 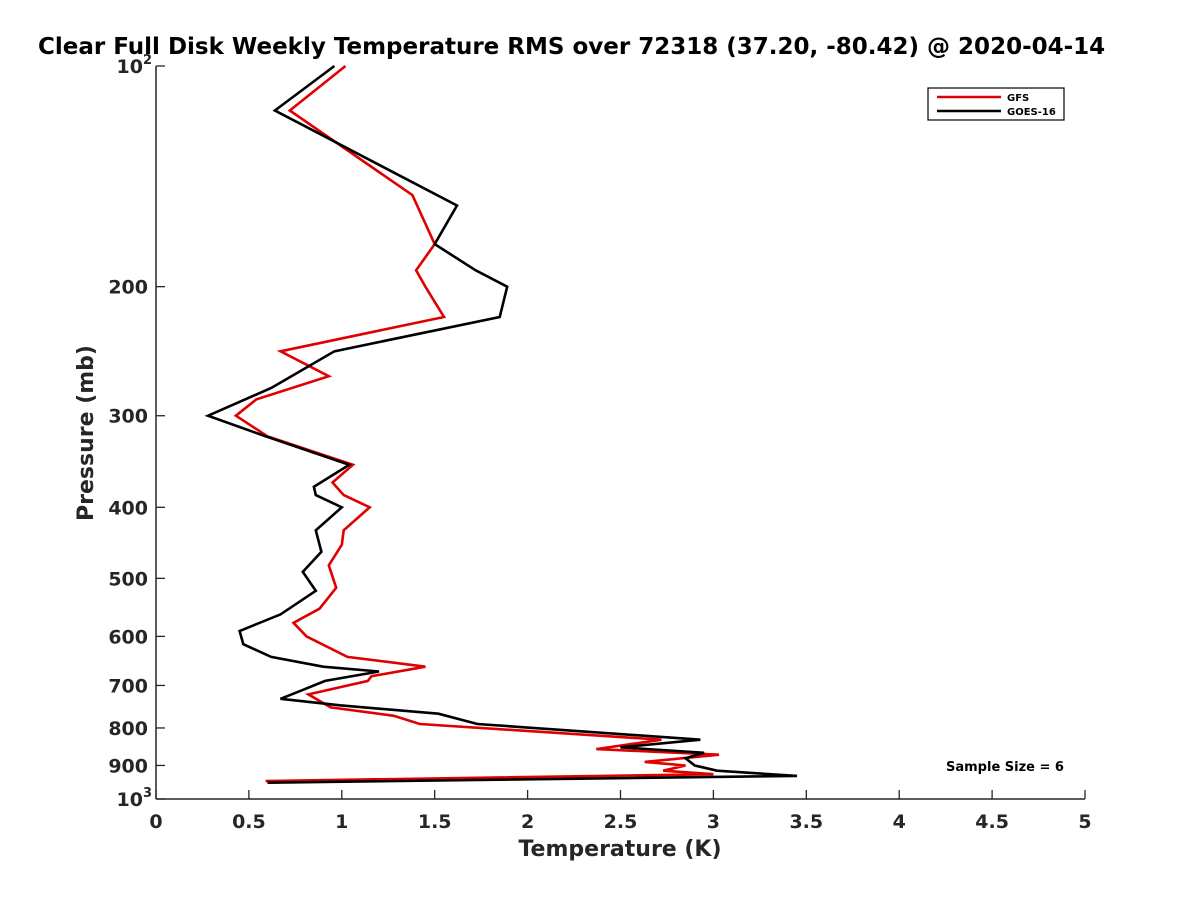 What do you see at coordinates (128, 766) in the screenshot?
I see `y-tick-label: 900` at bounding box center [128, 766].